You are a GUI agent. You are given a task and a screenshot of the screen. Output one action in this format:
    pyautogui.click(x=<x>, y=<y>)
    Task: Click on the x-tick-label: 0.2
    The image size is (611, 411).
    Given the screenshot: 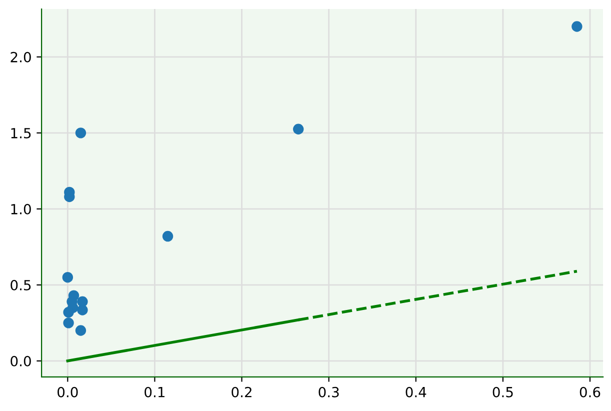 What is the action you would take?
    pyautogui.click(x=242, y=392)
    